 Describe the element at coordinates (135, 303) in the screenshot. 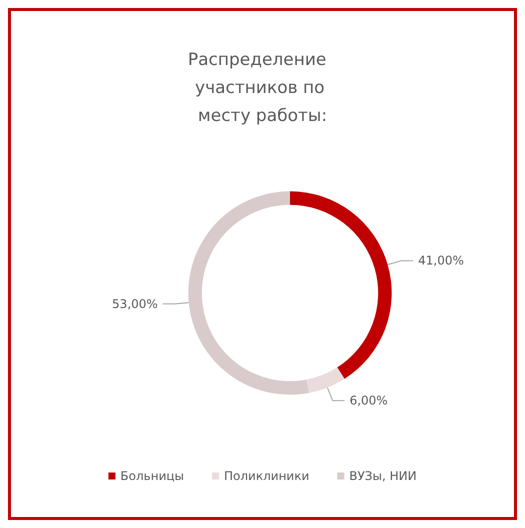

I see `data-label: 53,00%` at that location.